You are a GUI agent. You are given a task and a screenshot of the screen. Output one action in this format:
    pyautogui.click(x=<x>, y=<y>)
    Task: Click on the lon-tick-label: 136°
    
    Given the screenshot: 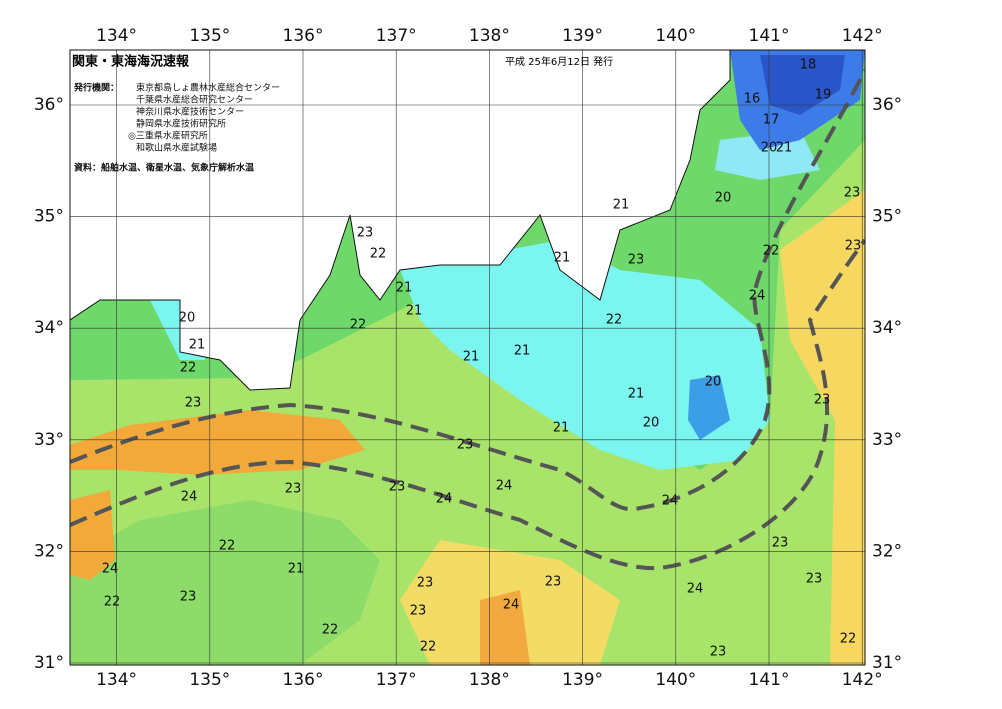 What is the action you would take?
    pyautogui.click(x=303, y=36)
    